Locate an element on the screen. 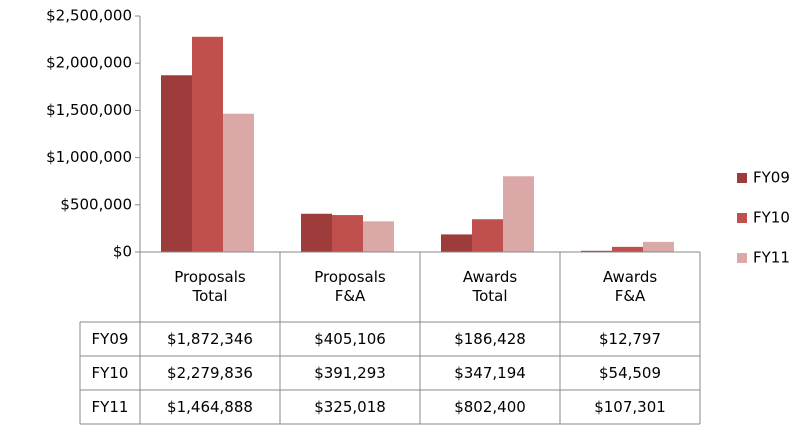 The image size is (802, 435). table-value-text: $405,106 is located at coordinates (350, 338).